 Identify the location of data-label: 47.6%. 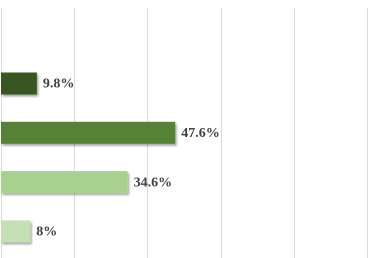
(200, 133).